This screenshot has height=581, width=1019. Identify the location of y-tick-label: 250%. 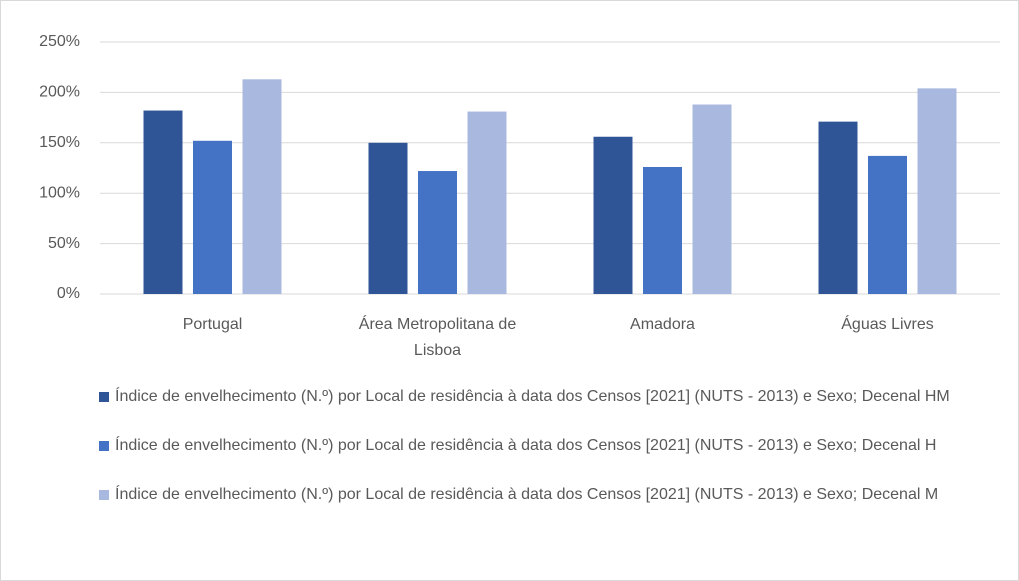
(59, 41).